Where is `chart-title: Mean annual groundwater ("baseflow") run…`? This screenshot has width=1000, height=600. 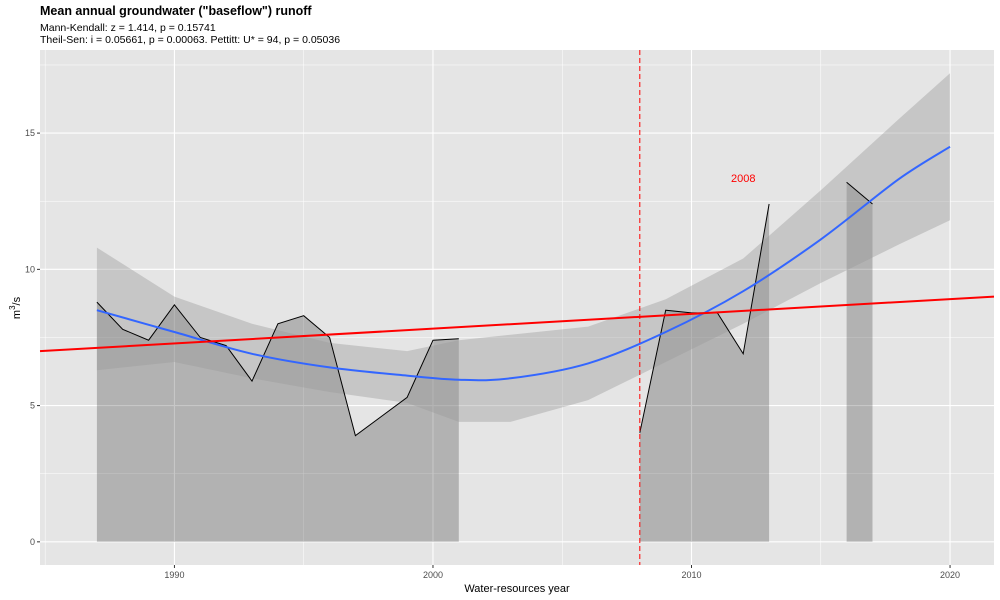
chart-title: Mean annual groundwater ("baseflow") run… is located at coordinates (176, 11).